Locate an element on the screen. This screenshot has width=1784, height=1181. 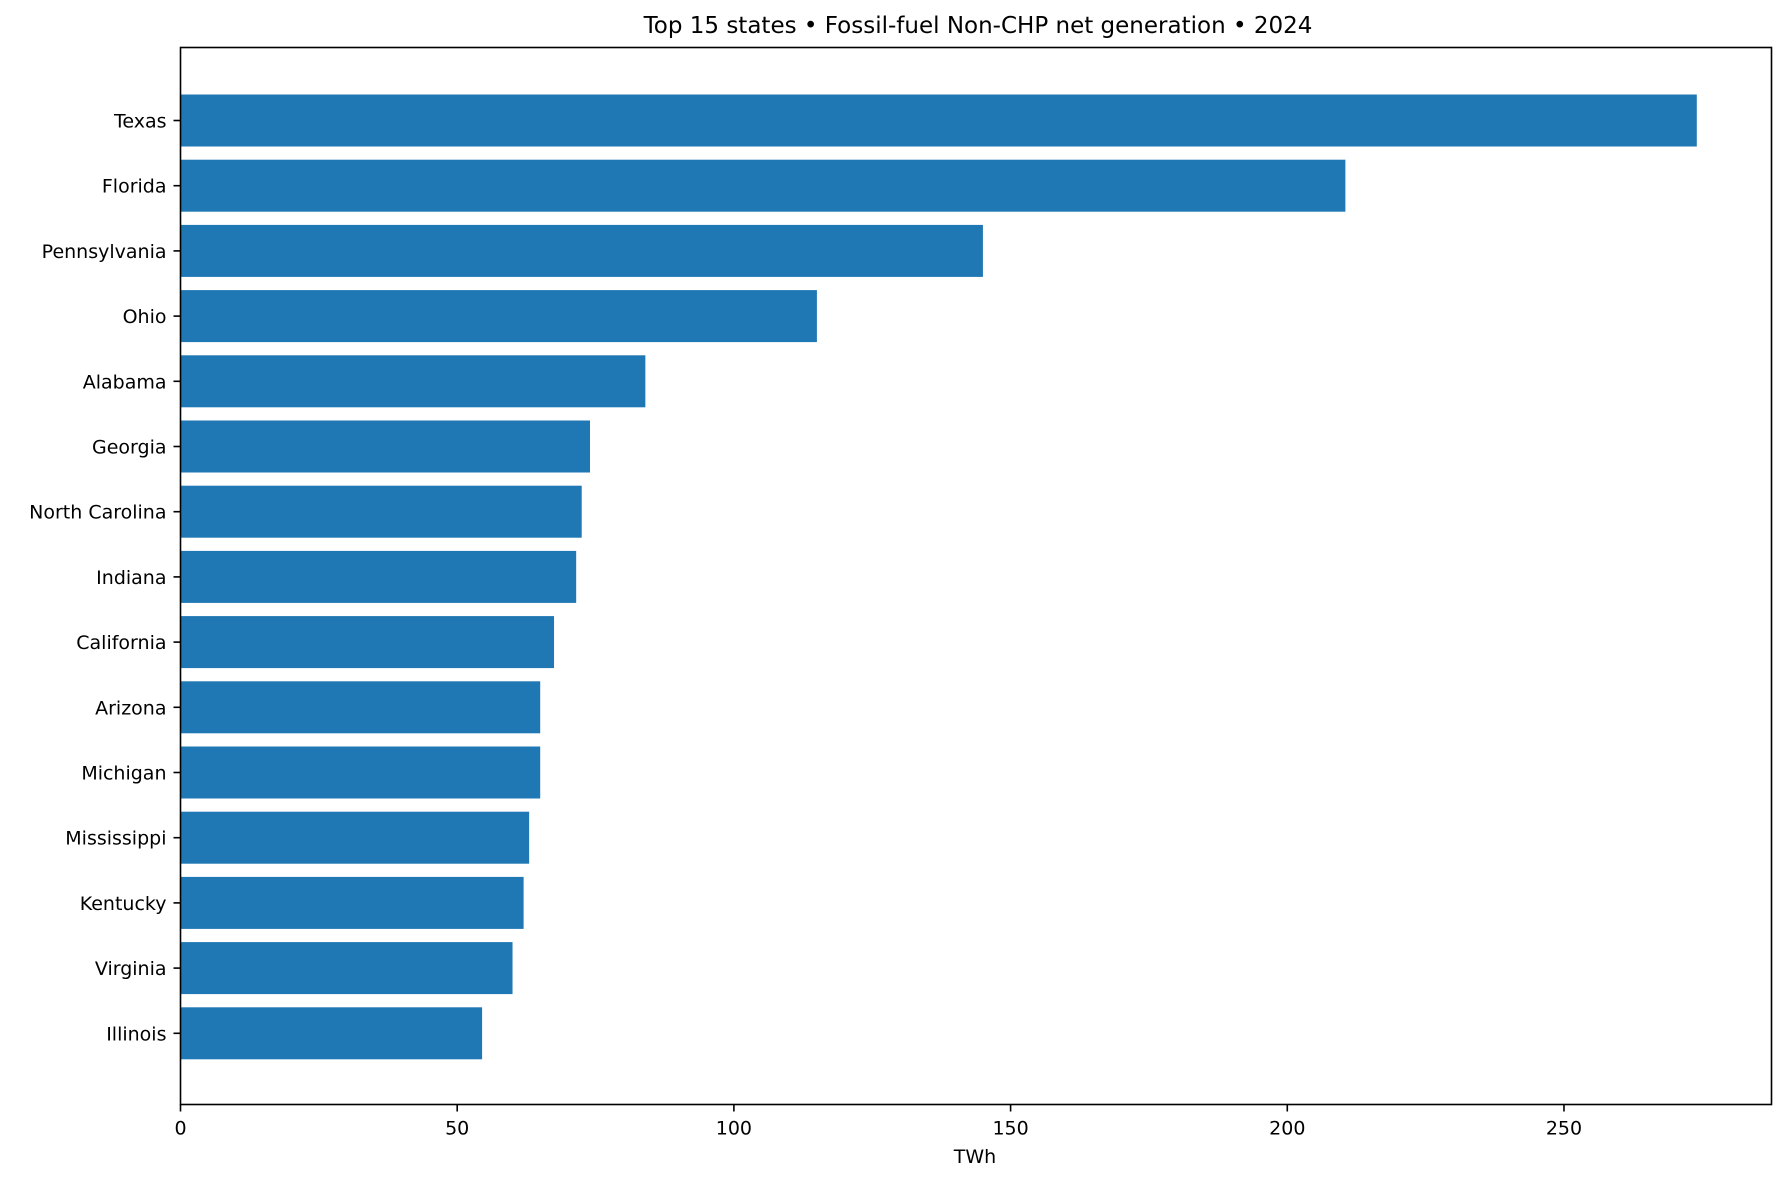
y-tick-label-alabama: Alabama is located at coordinates (125, 382).